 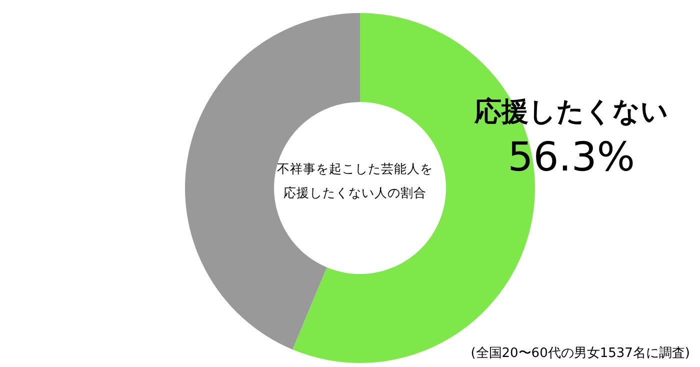 What do you see at coordinates (355, 181) in the screenshot?
I see `text: 不祥事を起こした芸能人を応援したくない人の割合` at bounding box center [355, 181].